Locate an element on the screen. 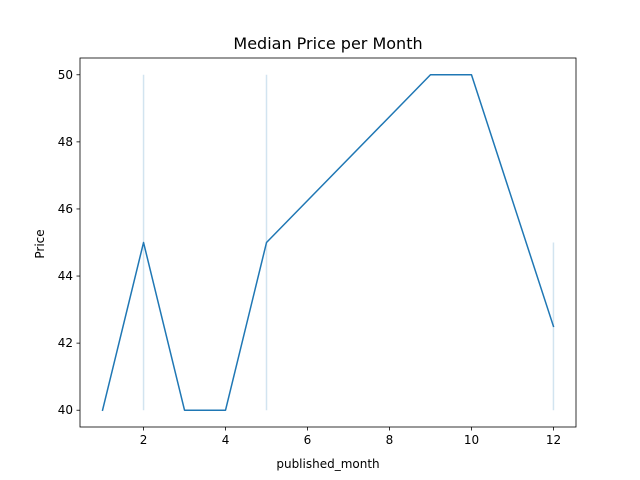 The height and width of the screenshot is (480, 640). y-tick-label-5: 50 is located at coordinates (65, 75).